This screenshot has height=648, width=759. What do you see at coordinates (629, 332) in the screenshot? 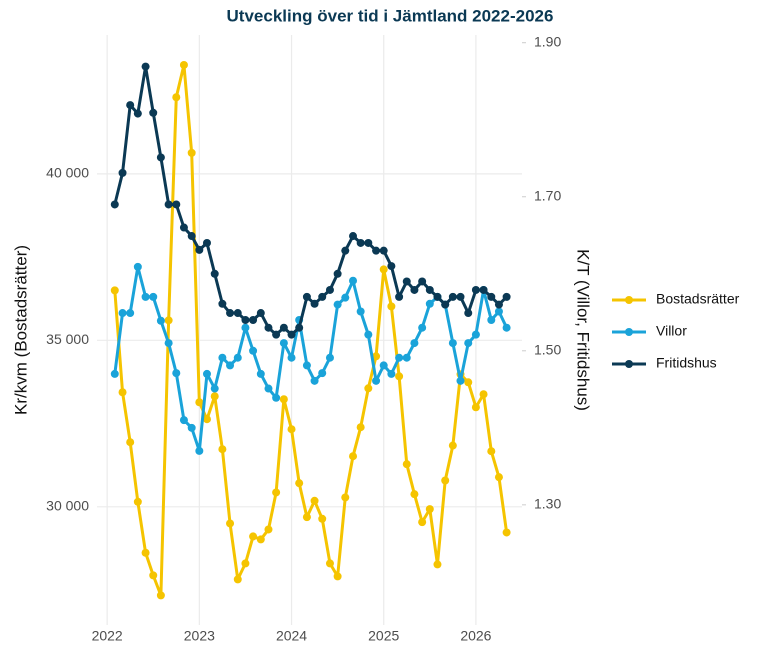
I see `legend-marker` at bounding box center [629, 332].